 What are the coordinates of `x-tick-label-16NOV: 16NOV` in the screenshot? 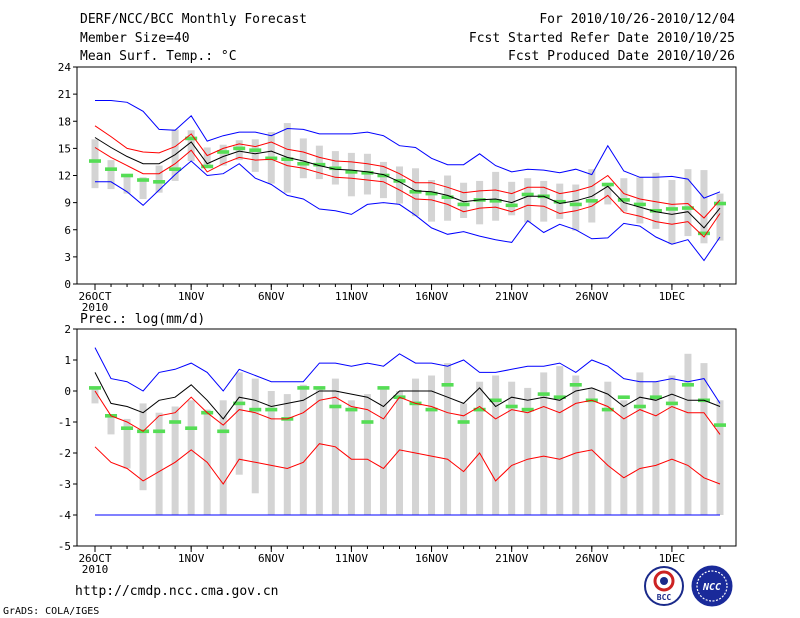 It's located at (431, 558).